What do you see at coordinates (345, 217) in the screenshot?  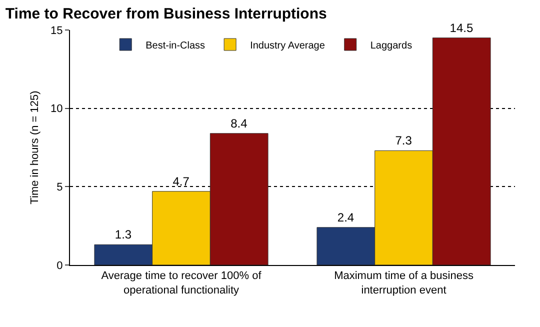 I see `data-label: 2.4` at bounding box center [345, 217].